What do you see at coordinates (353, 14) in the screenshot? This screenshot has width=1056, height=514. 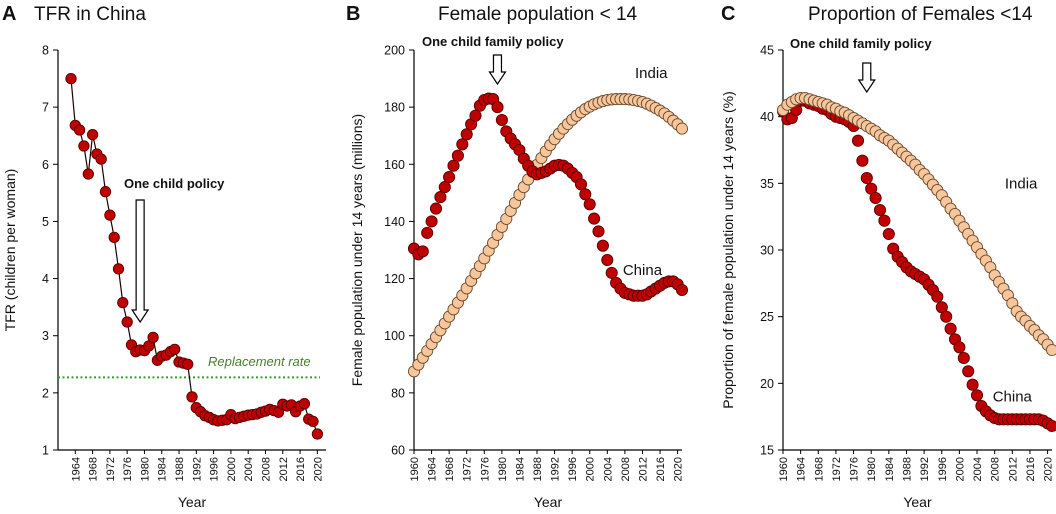 I see `panel-b-letter: B` at bounding box center [353, 14].